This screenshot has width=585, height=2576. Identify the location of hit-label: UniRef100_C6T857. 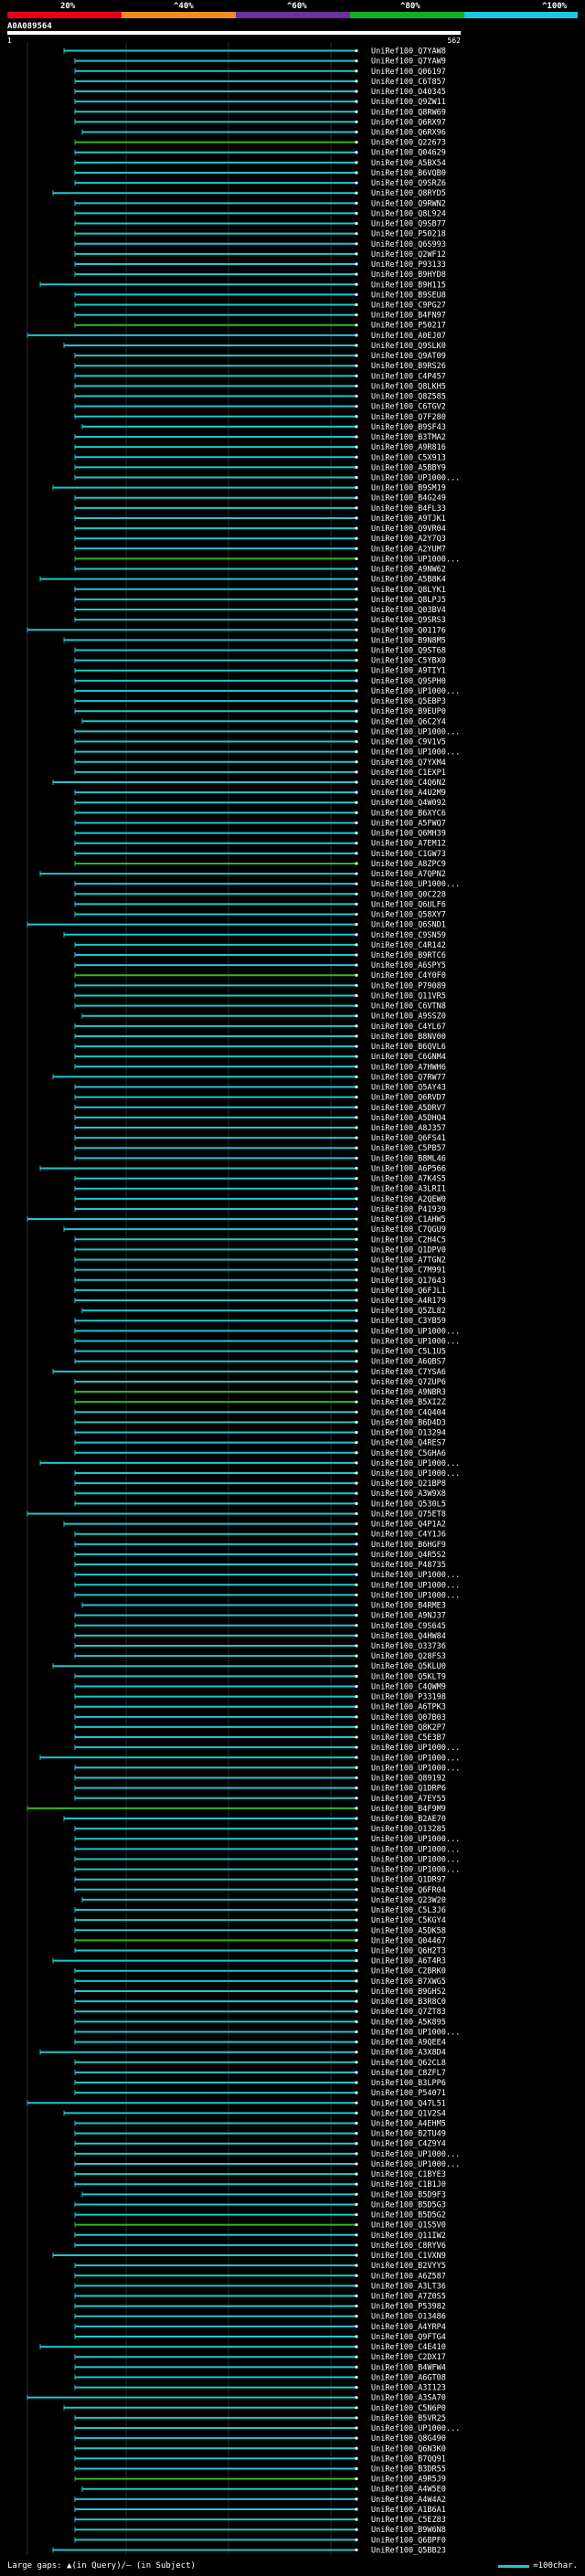
(409, 82).